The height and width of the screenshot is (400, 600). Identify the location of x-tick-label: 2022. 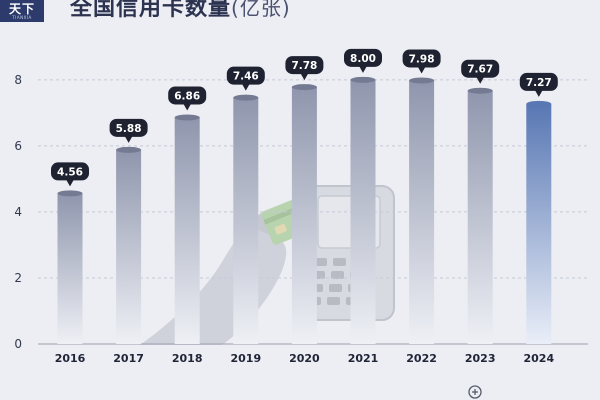
(421, 358).